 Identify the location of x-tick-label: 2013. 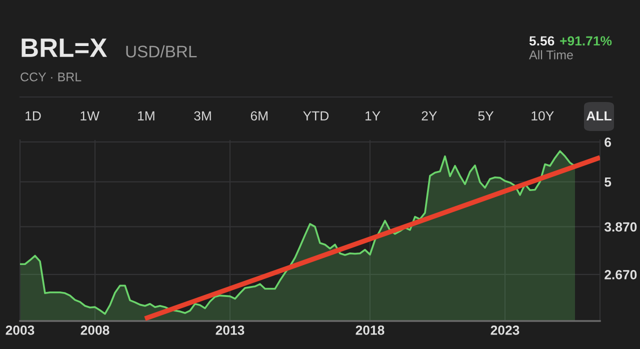
(230, 330).